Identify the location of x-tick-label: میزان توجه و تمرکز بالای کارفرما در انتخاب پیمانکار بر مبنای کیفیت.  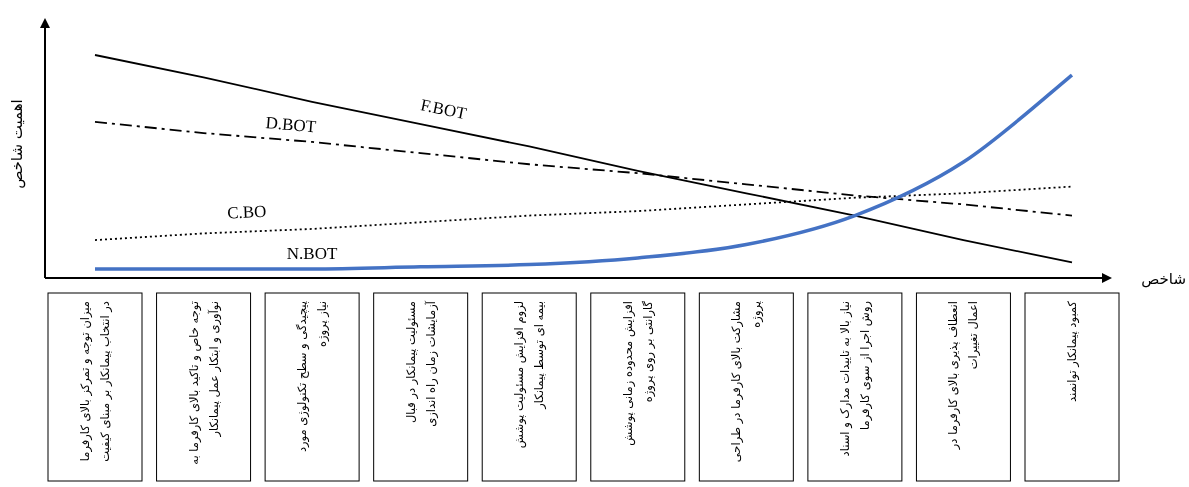
(95, 383).